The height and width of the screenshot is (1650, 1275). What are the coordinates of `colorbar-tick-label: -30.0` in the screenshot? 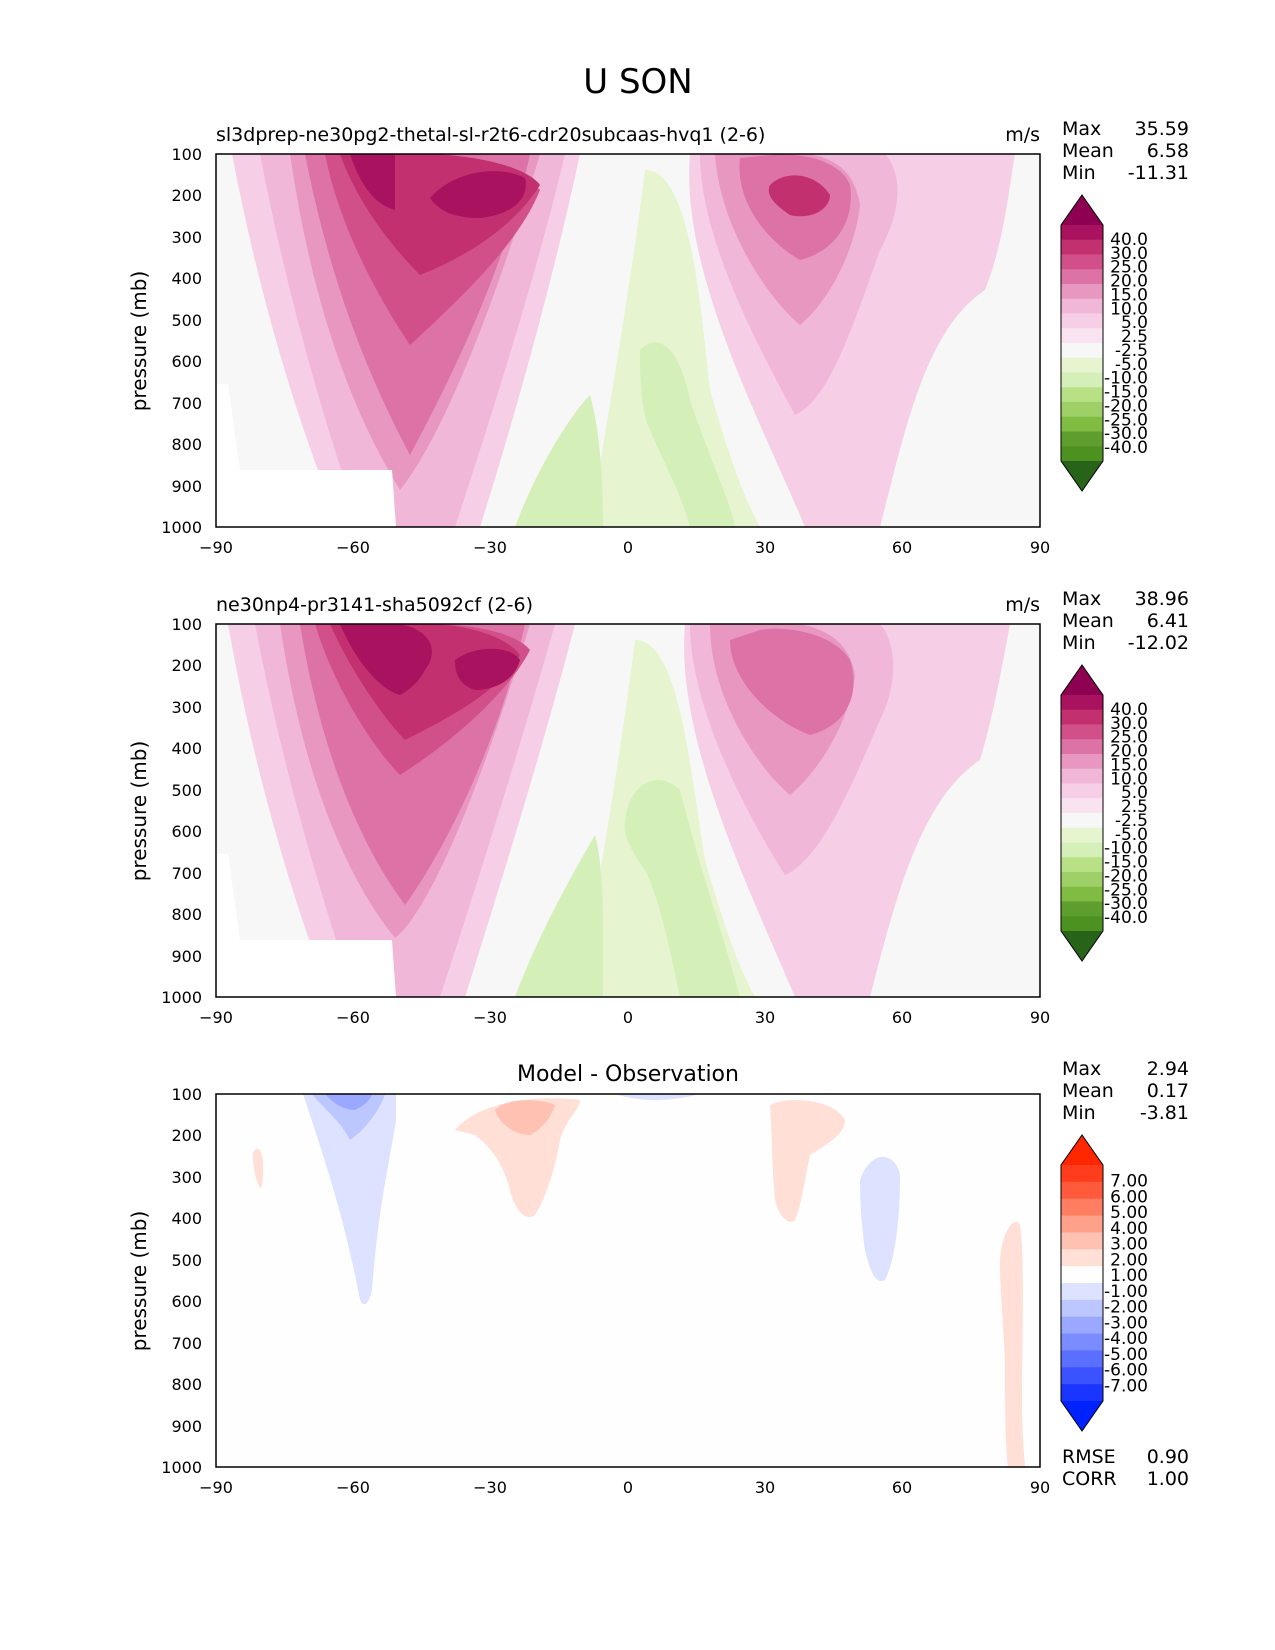 It's located at (1126, 434).